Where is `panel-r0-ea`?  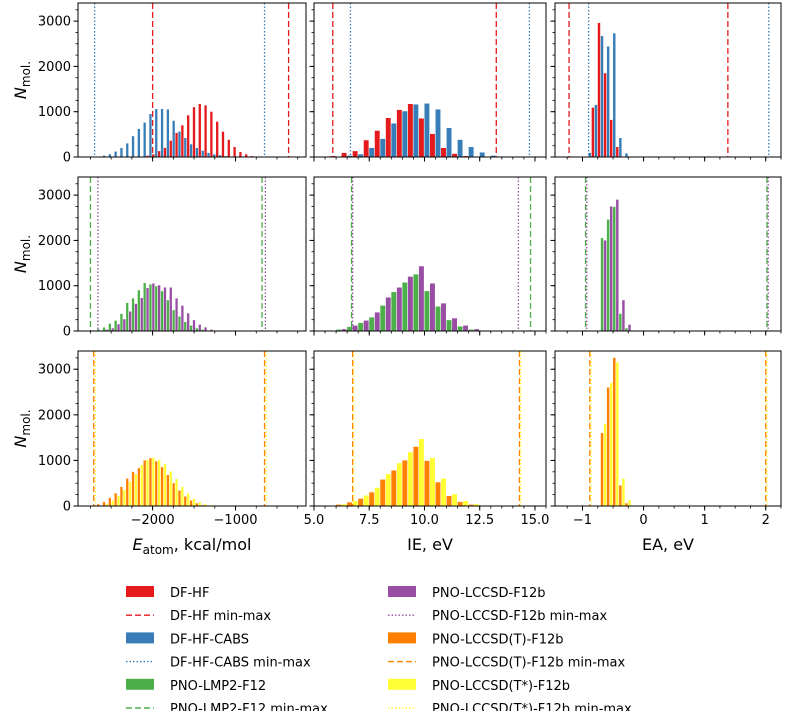
panel-r0-ea is located at coordinates (666, 82).